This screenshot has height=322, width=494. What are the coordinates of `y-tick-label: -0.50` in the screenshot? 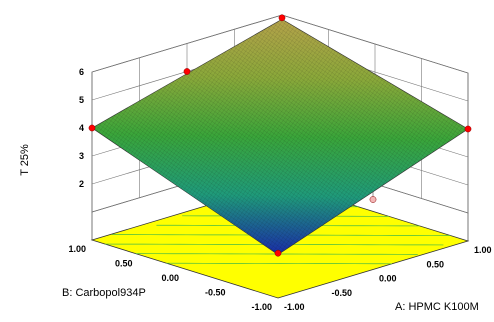 It's located at (215, 293).